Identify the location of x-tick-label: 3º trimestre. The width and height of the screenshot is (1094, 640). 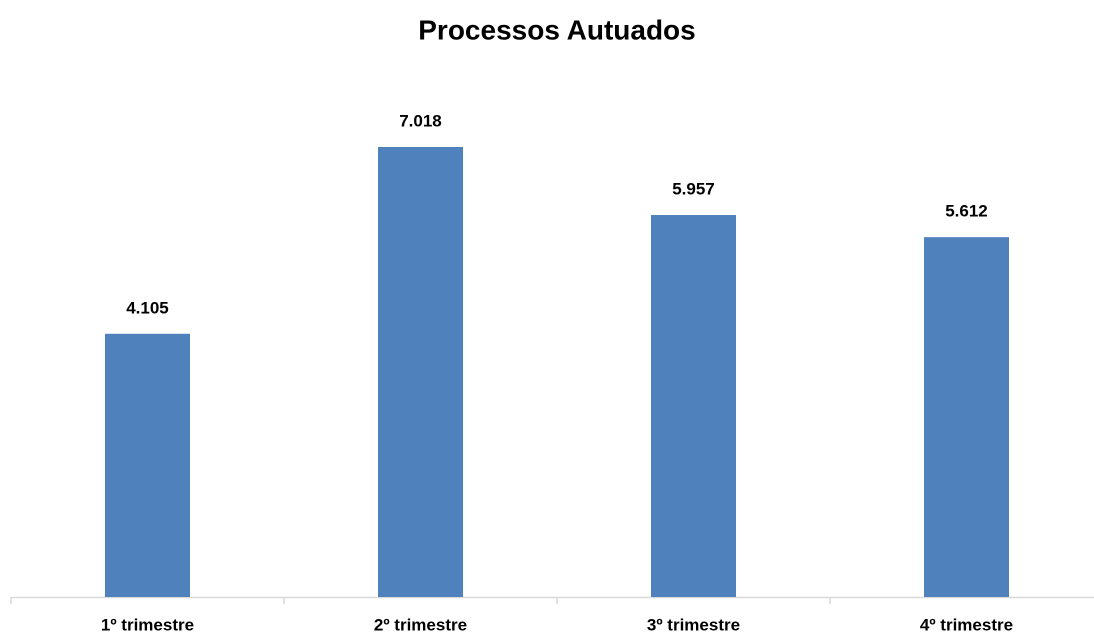
(693, 624).